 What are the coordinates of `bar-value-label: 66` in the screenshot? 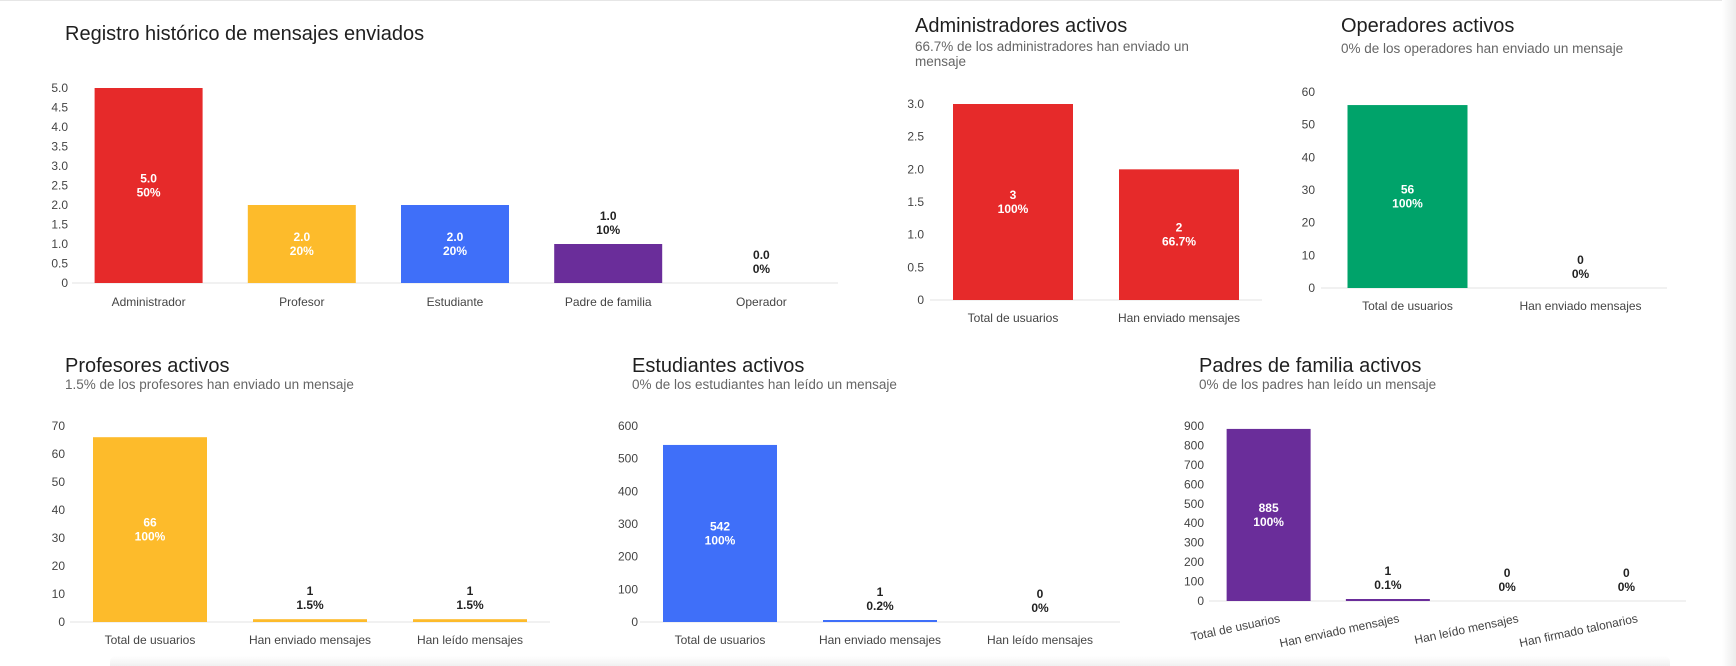 It's located at (150, 523).